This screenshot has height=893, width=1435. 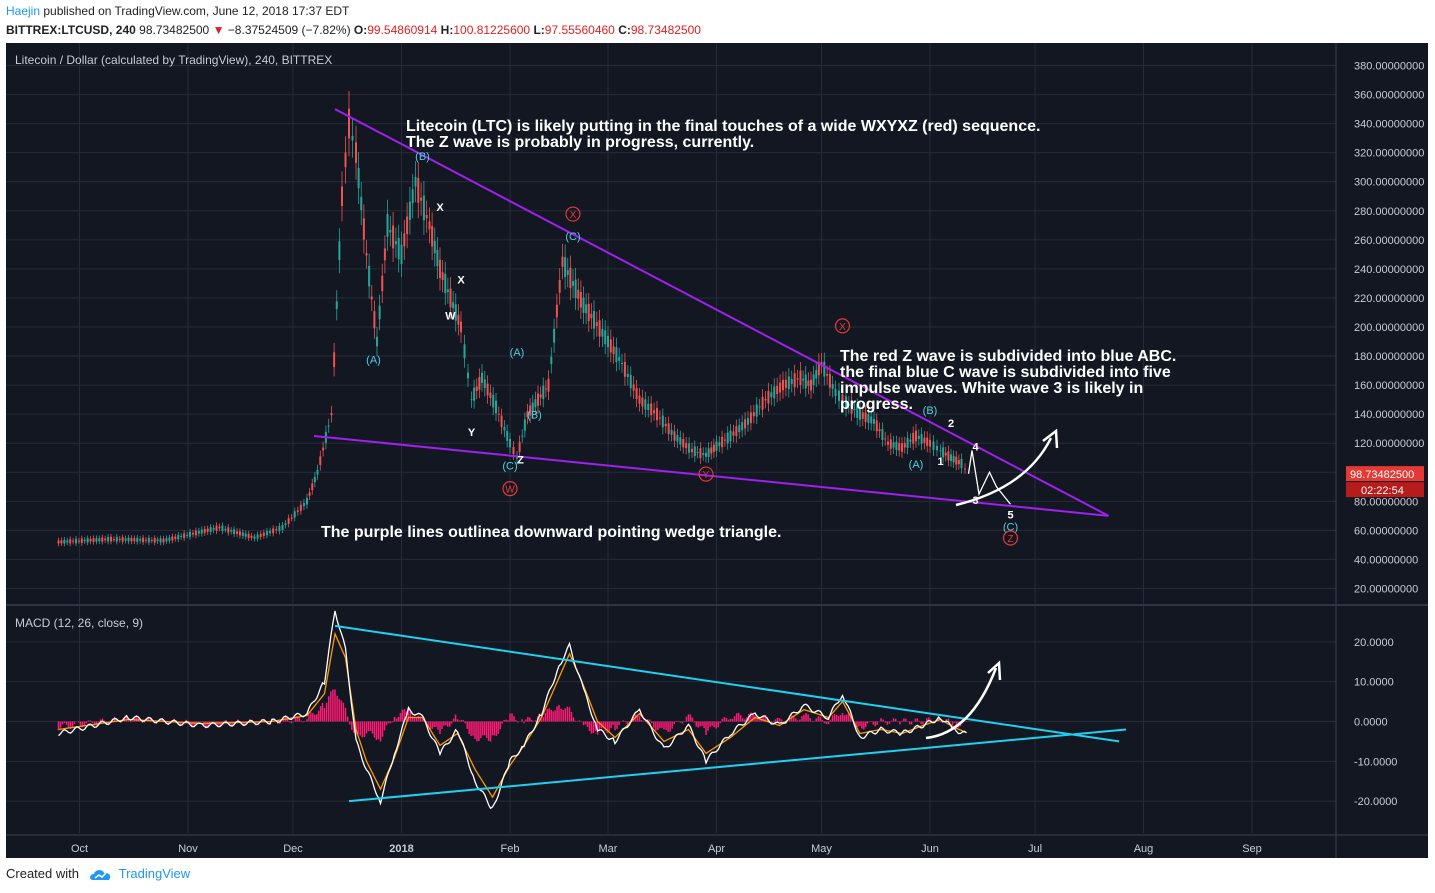 I want to click on y-tick-label: 340.00000000, so click(x=1389, y=125).